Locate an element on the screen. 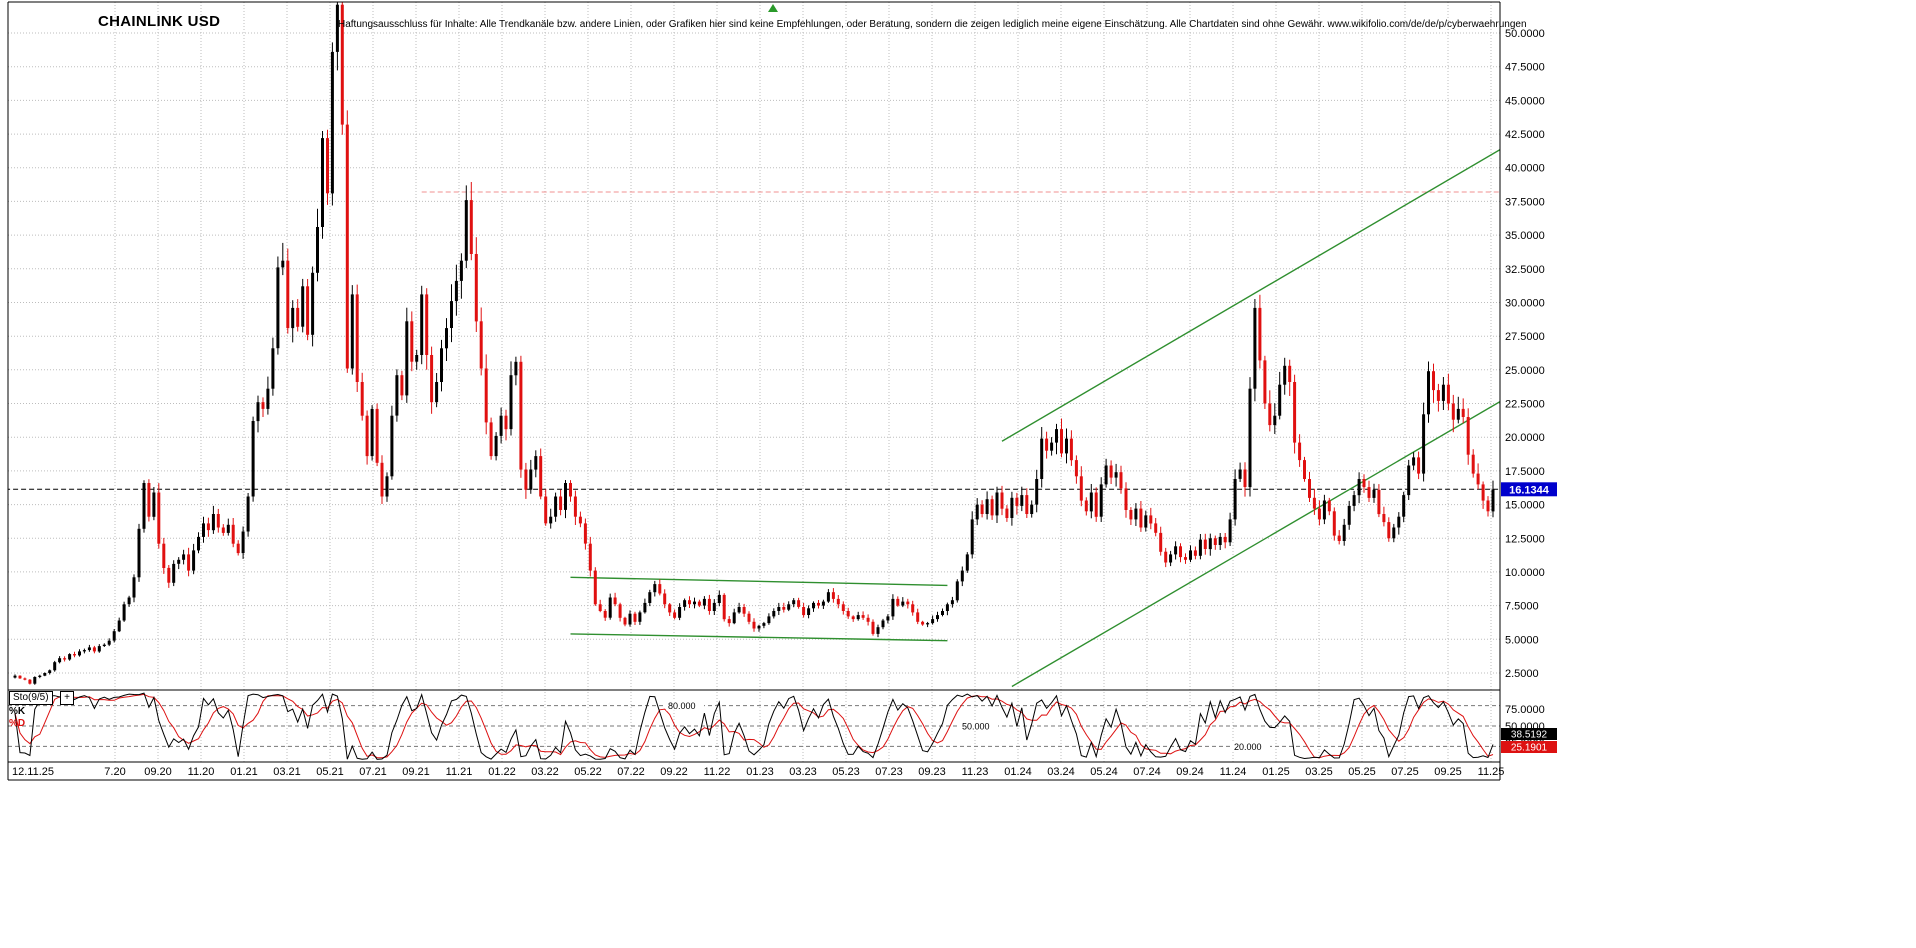 The width and height of the screenshot is (1916, 948). time-axis-label: 09.20 is located at coordinates (158, 772).